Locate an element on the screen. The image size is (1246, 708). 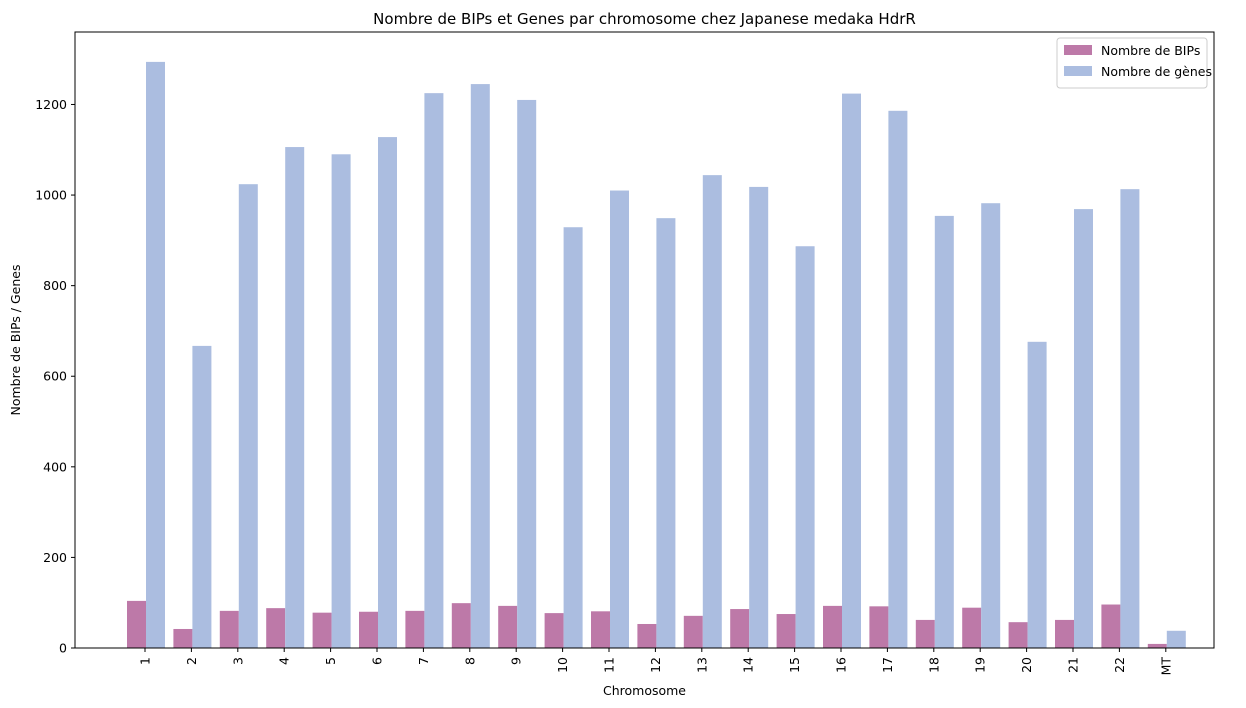
x-tick-label: 19 is located at coordinates (980, 665).